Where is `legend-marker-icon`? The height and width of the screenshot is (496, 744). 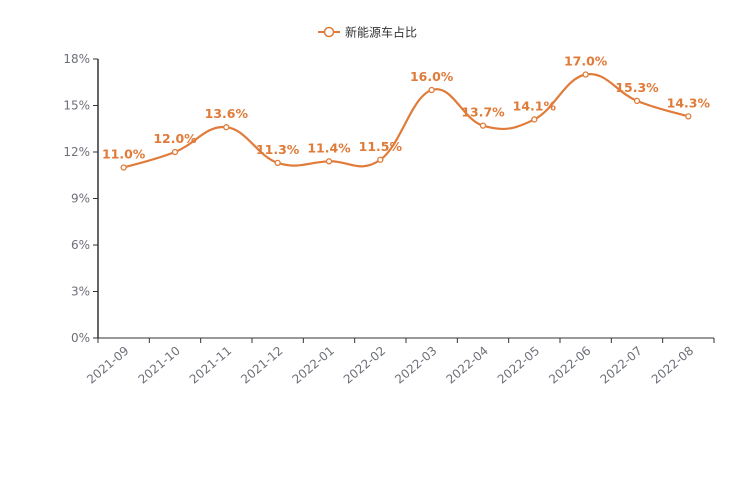
legend-marker-icon is located at coordinates (329, 32).